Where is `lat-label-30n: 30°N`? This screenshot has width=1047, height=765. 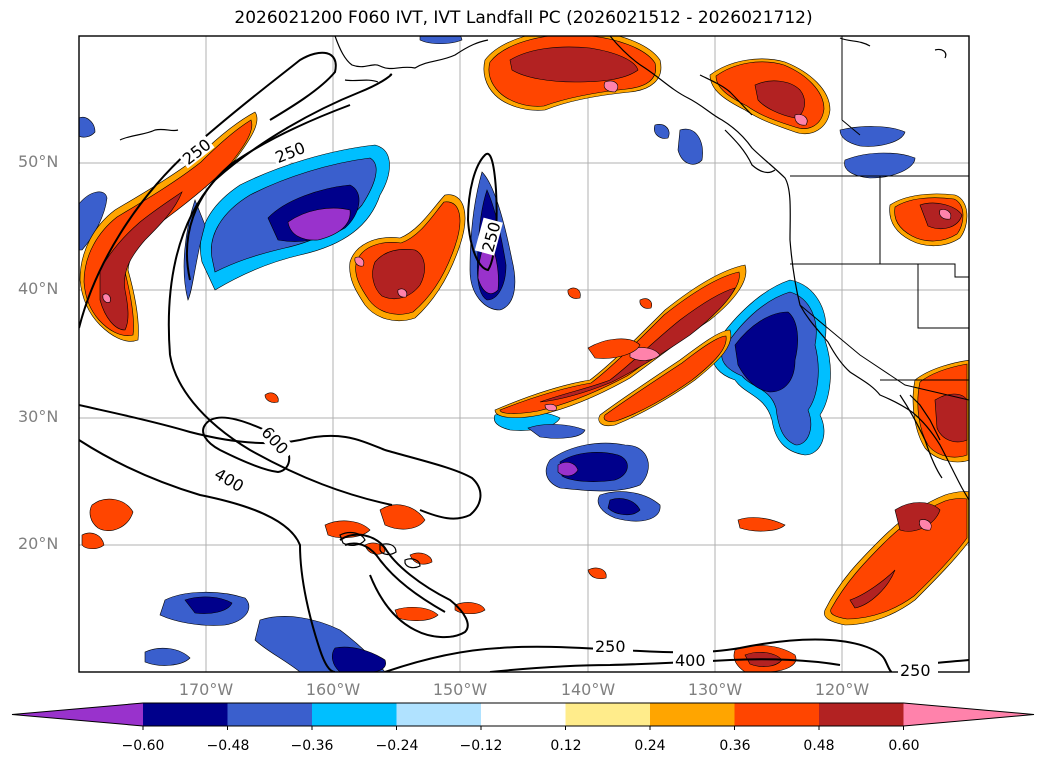
lat-label-30n: 30°N is located at coordinates (38, 416).